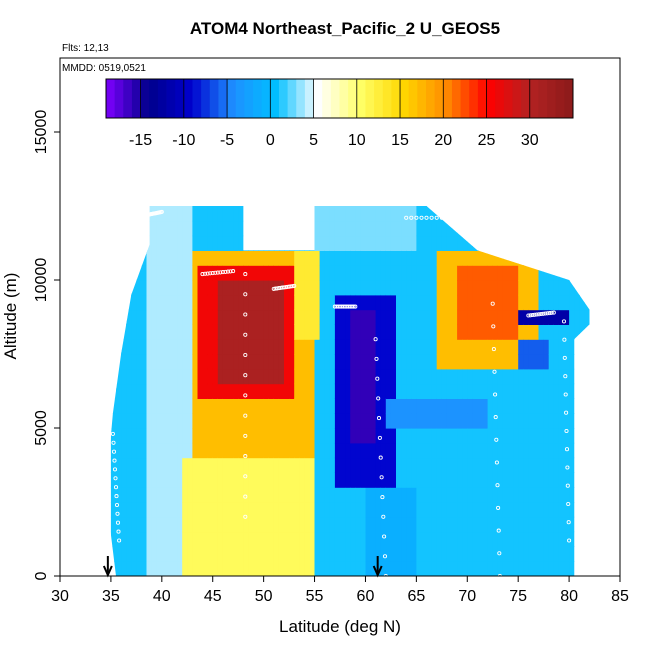  What do you see at coordinates (315, 596) in the screenshot?
I see `x-tick-label: 55` at bounding box center [315, 596].